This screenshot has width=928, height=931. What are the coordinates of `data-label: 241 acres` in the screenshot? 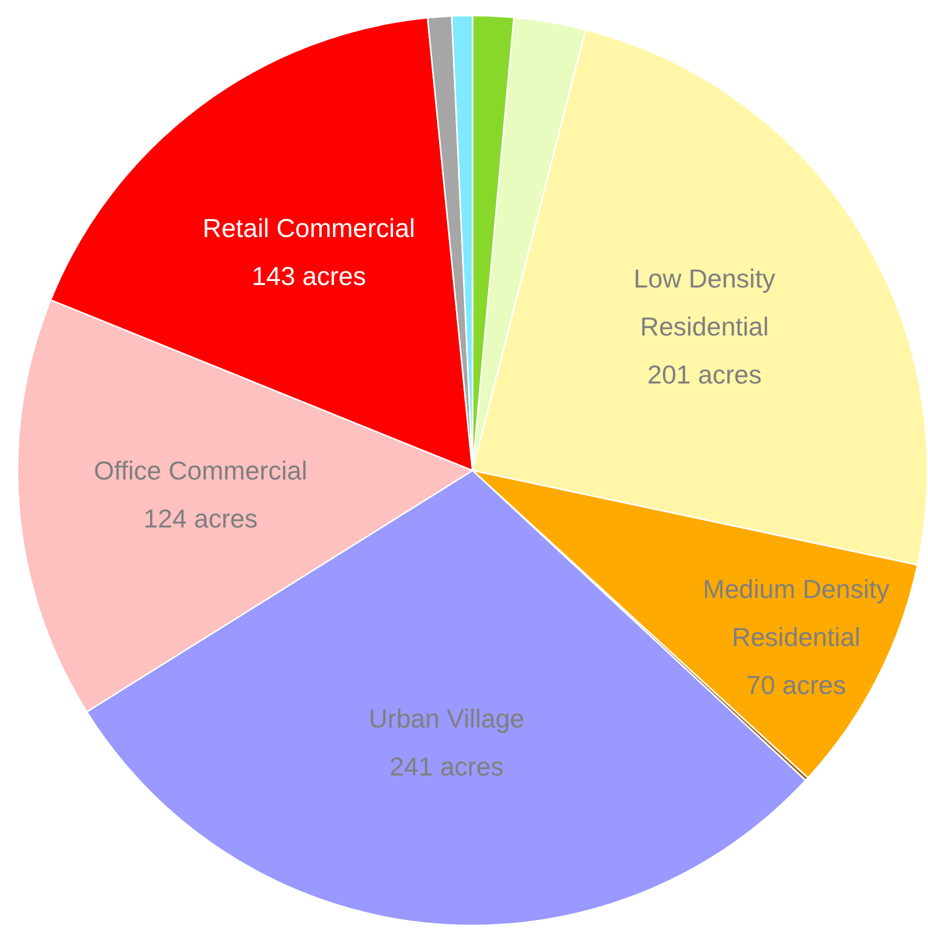 It's located at (446, 766).